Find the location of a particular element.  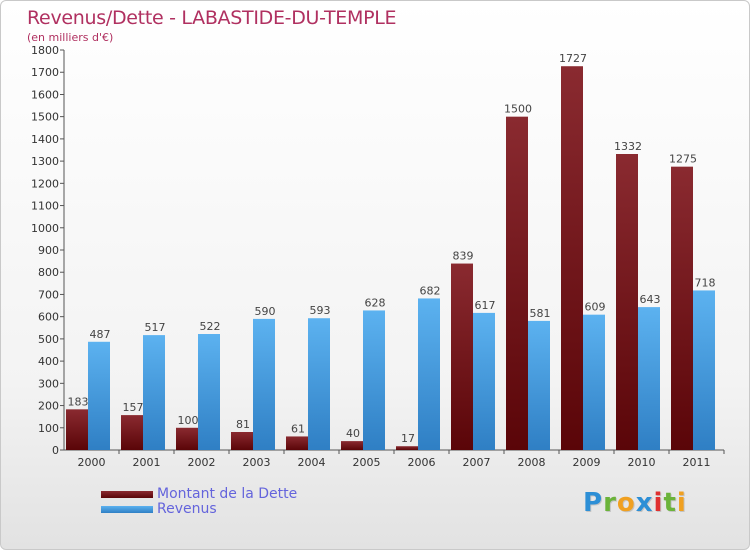

x-tick-label: 2009 is located at coordinates (587, 462).